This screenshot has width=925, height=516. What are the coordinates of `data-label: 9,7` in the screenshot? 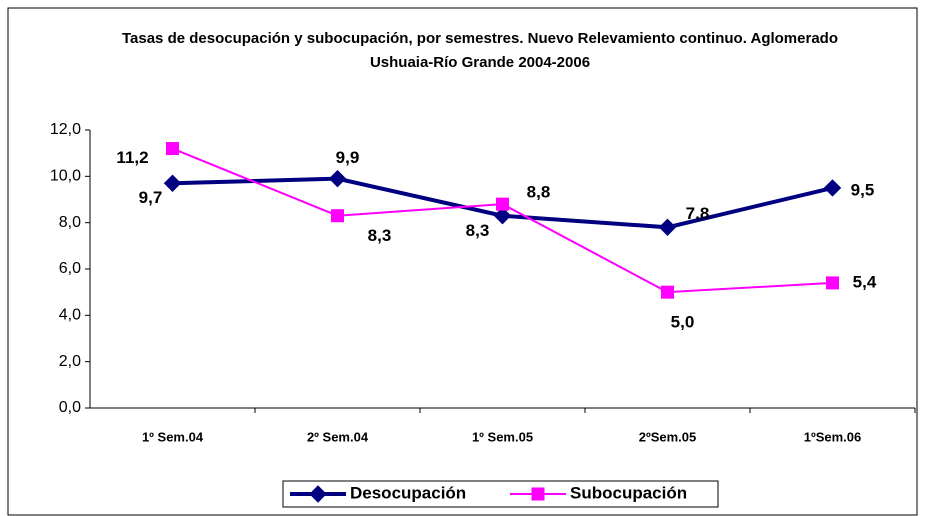 It's located at (151, 197).